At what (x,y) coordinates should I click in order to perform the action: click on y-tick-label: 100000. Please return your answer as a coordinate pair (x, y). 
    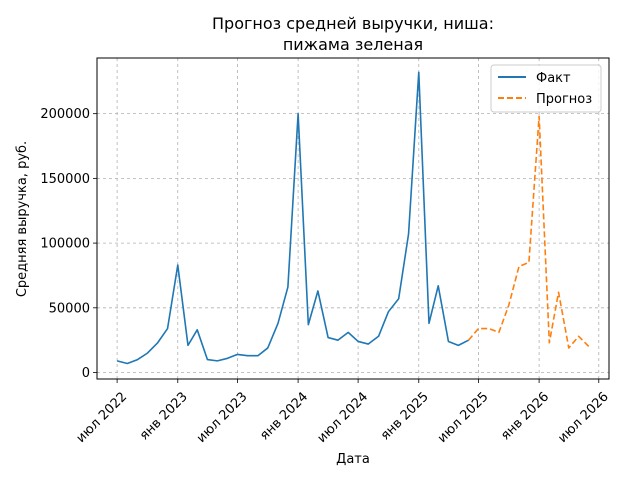
    Looking at the image, I should click on (65, 244).